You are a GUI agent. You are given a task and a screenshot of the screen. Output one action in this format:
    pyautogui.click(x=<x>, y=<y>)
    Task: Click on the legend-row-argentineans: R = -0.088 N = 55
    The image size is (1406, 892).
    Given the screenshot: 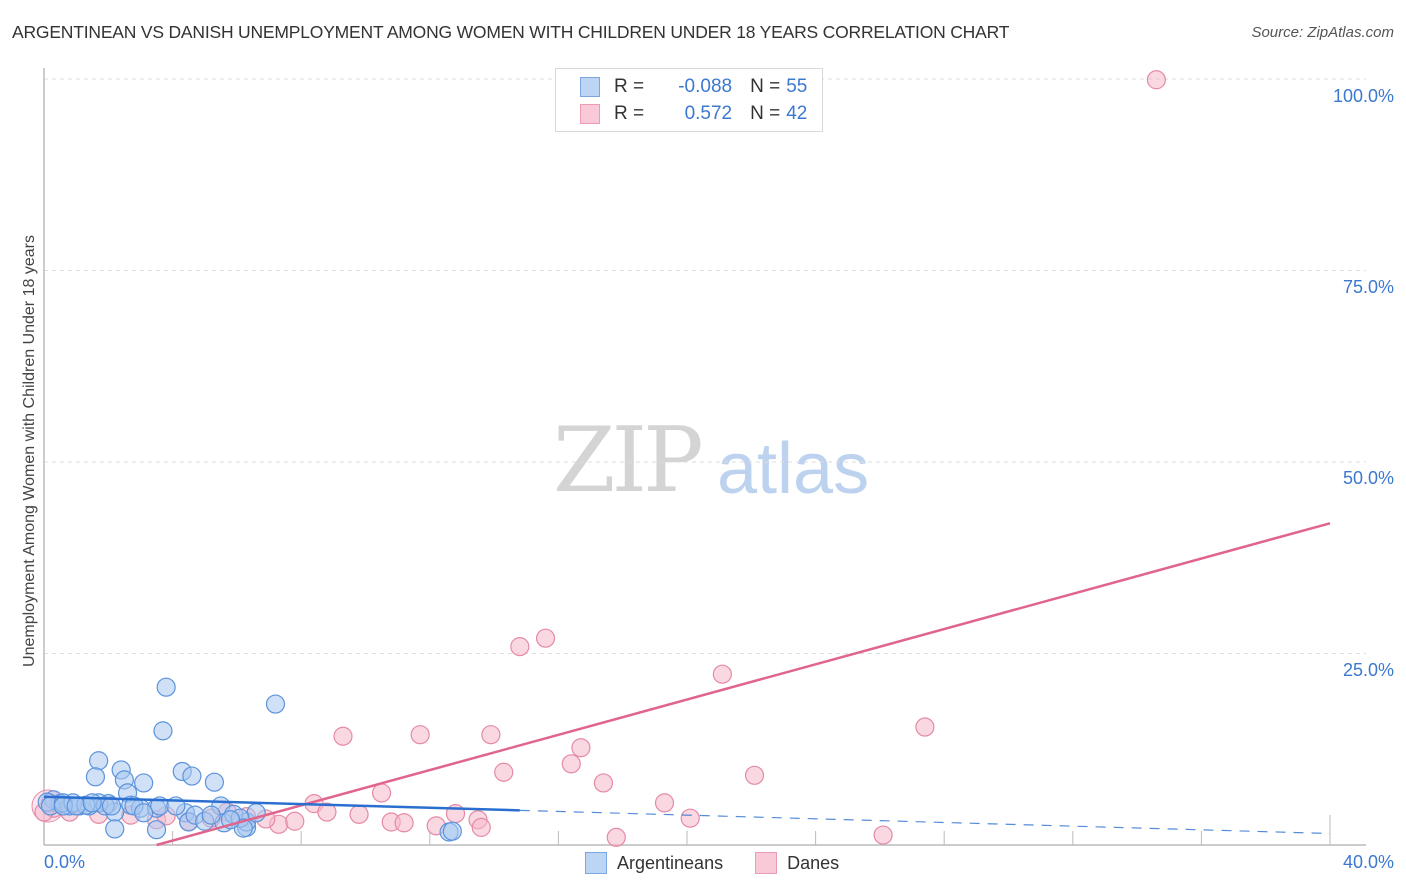 What is the action you would take?
    pyautogui.click(x=693, y=87)
    